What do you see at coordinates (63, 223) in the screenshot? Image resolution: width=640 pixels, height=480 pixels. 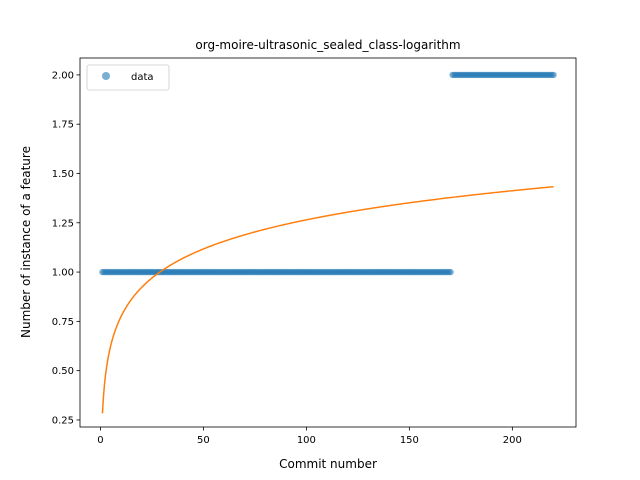 I see `y-tick-label: 1.25` at bounding box center [63, 223].